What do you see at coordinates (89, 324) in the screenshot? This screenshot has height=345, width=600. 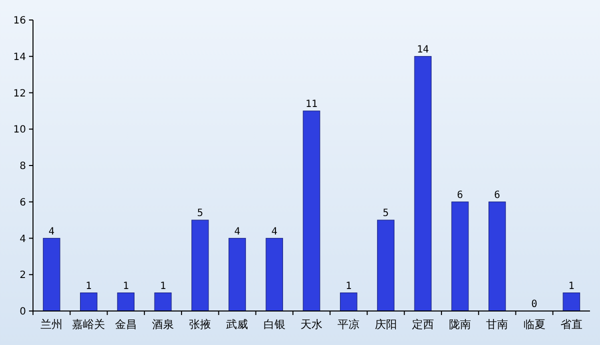 I see `x-tick-label: 嘉峪关` at bounding box center [89, 324].